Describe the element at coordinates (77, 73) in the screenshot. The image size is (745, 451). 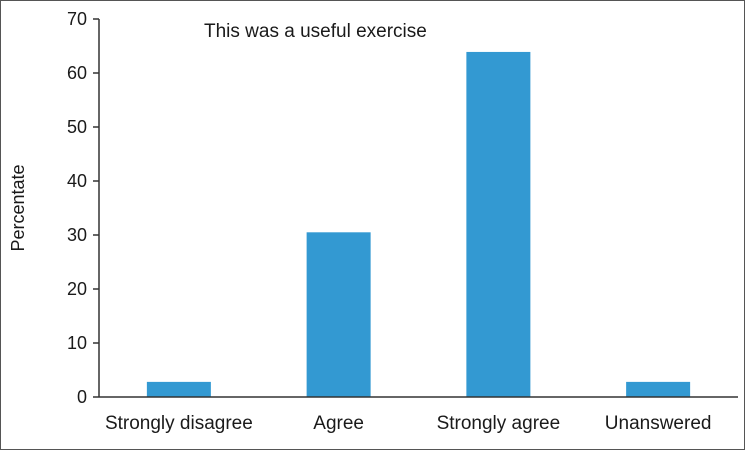
I see `y-tick-label: 60` at that location.